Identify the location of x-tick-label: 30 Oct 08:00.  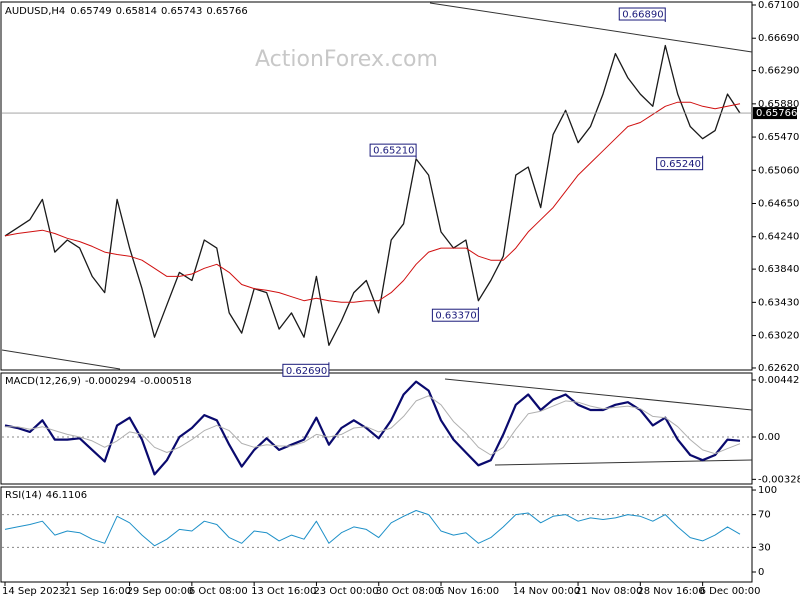
(408, 591).